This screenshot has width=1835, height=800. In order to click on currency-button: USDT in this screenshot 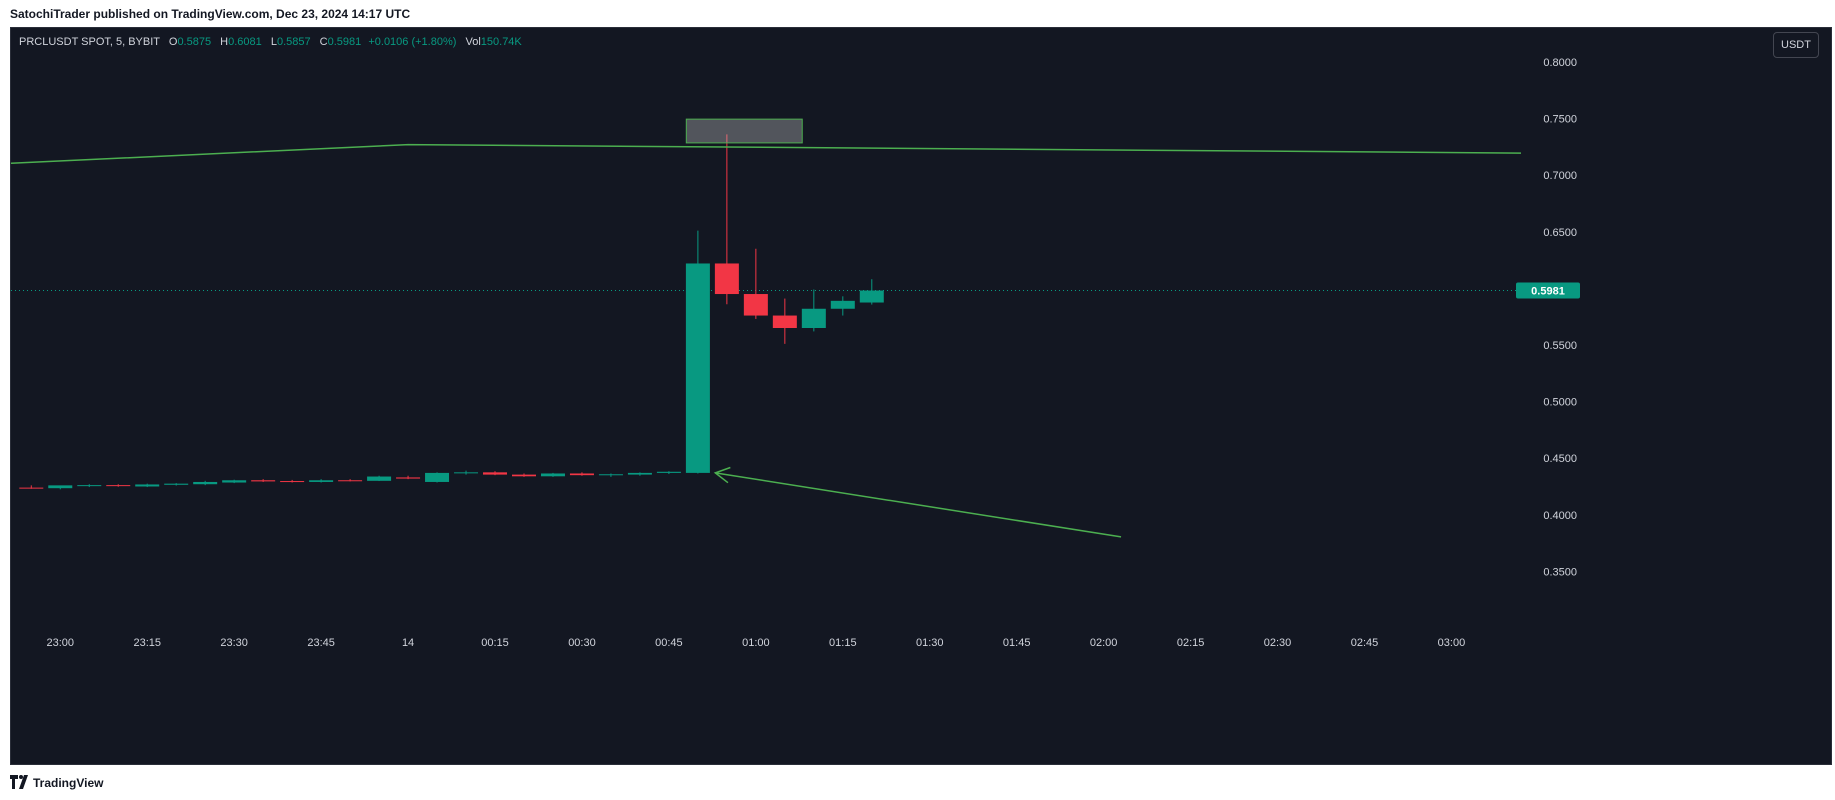, I will do `click(1796, 45)`.